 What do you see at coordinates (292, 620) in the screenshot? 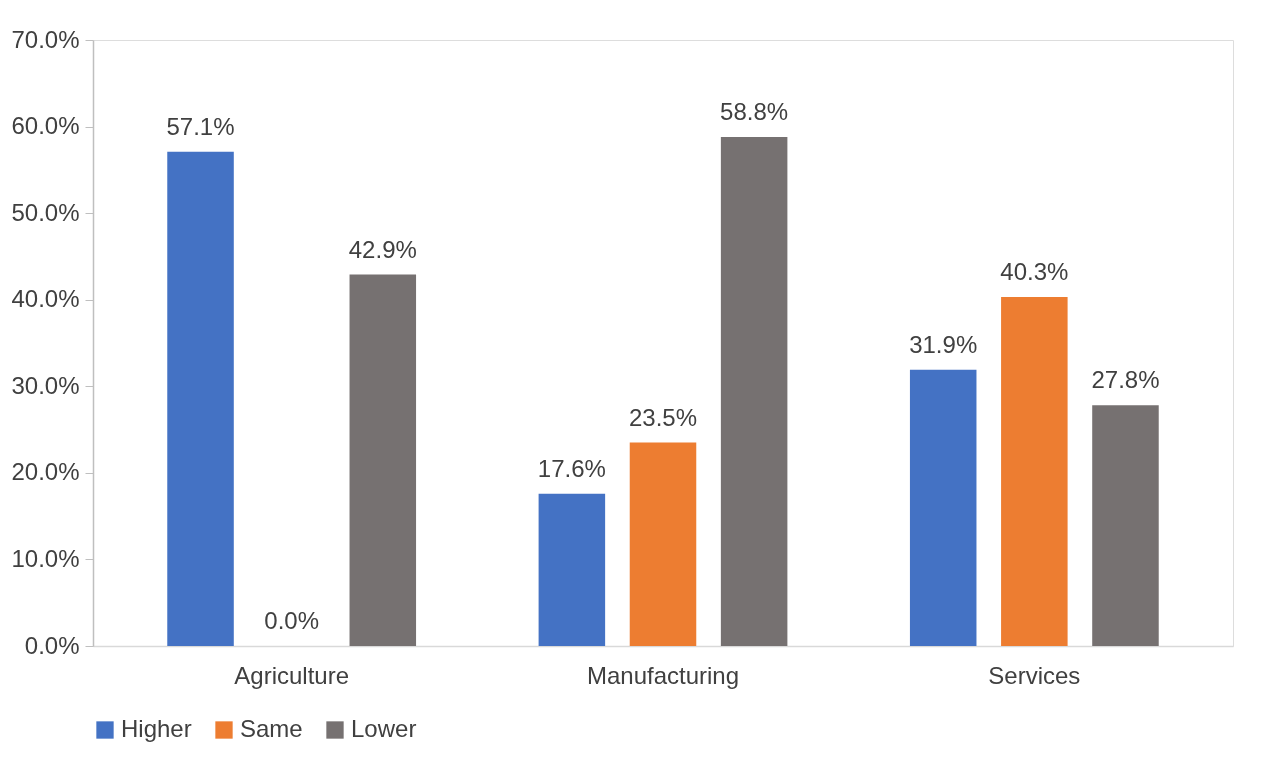
I see `data-label: 0.0%` at bounding box center [292, 620].